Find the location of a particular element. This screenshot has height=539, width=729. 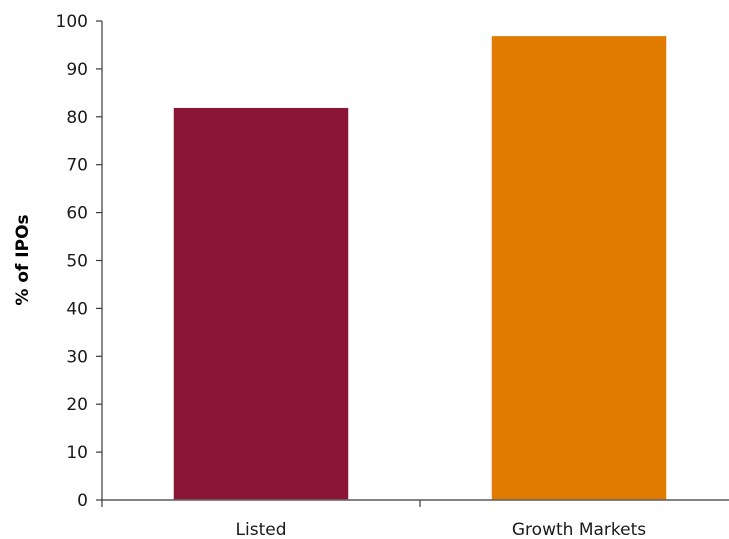

y-tick-label: 0 is located at coordinates (82, 501).